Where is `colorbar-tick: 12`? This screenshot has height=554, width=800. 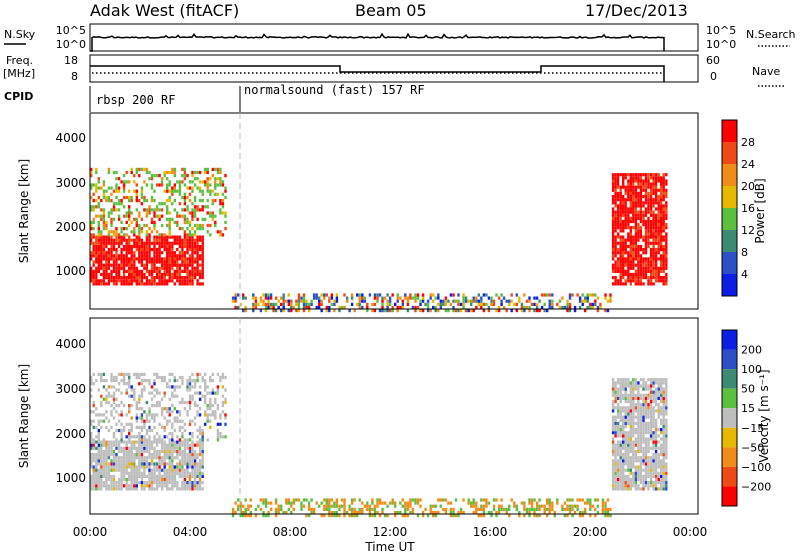 colorbar-tick: 12 is located at coordinates (748, 230).